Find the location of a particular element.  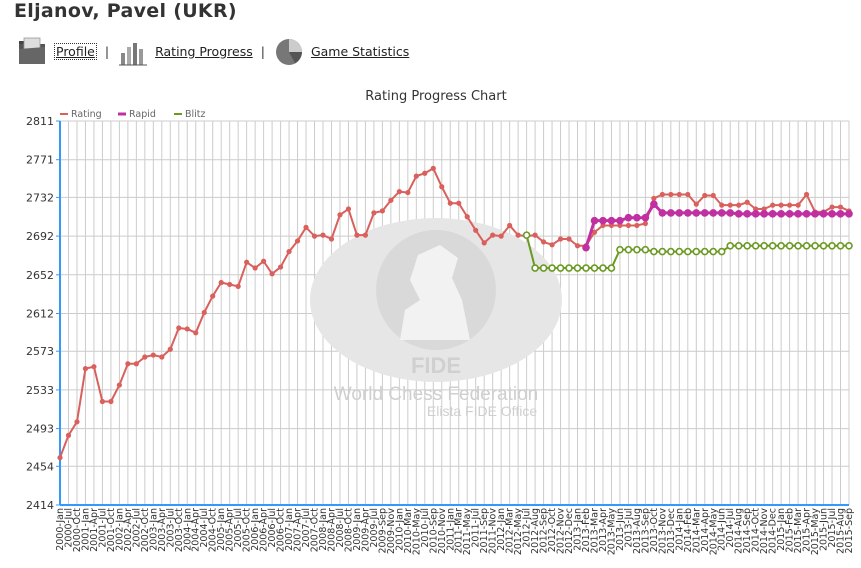

nav-profile-link: Profile is located at coordinates (75, 51).